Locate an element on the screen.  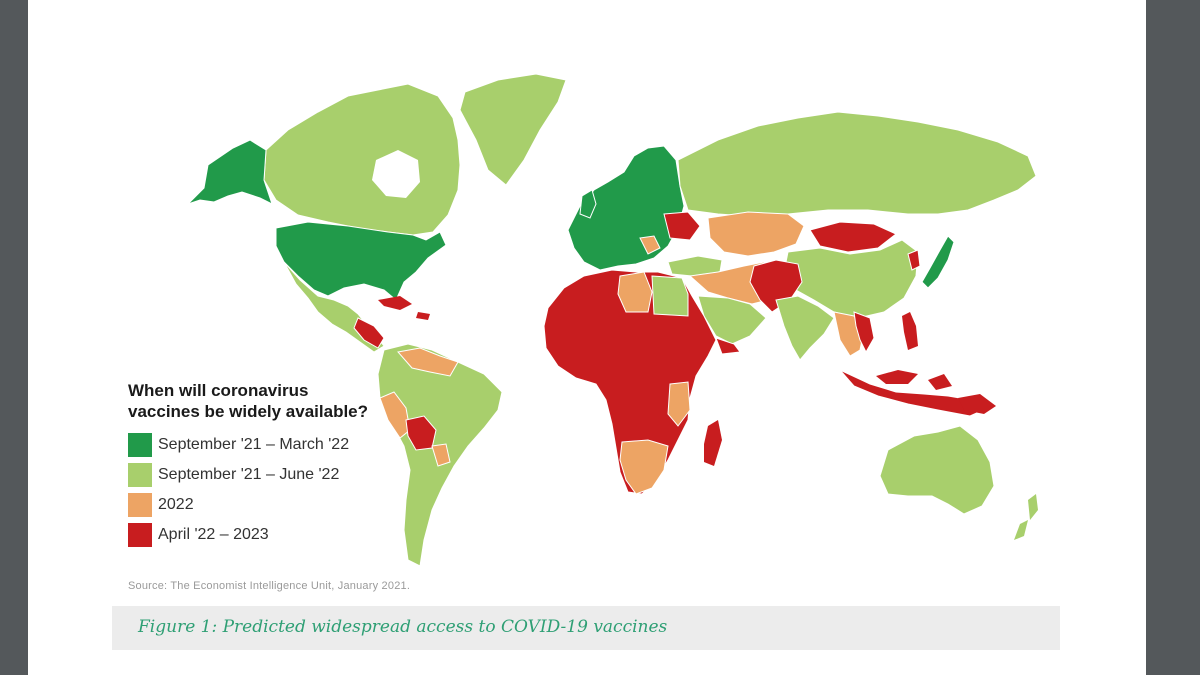
region-east-africa is located at coordinates (679, 404).